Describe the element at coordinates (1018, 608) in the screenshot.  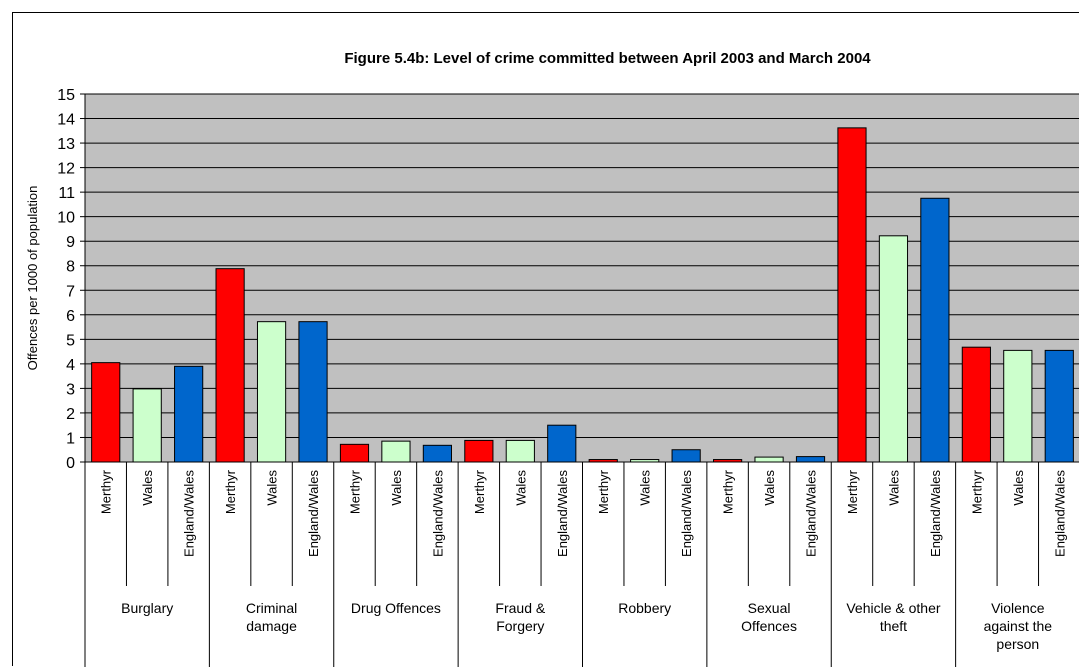
I see `x-group-label: Violence` at that location.